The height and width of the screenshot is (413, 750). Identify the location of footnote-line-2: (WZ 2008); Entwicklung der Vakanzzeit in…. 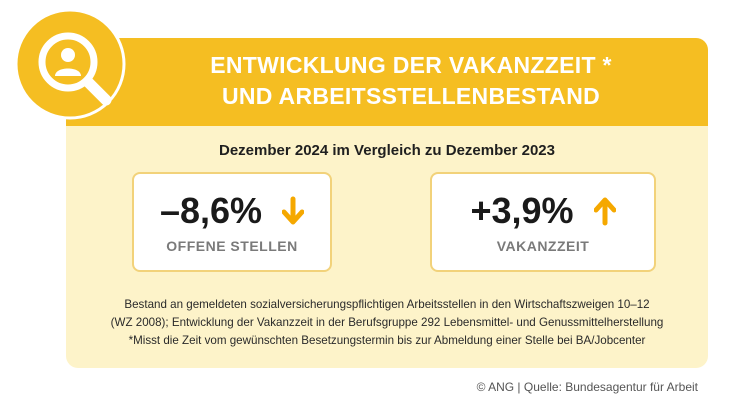
(387, 322).